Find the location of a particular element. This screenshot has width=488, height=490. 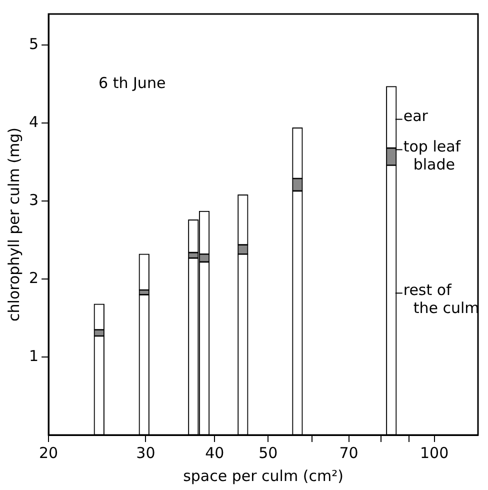

y-tick-label: 4 is located at coordinates (33, 122).